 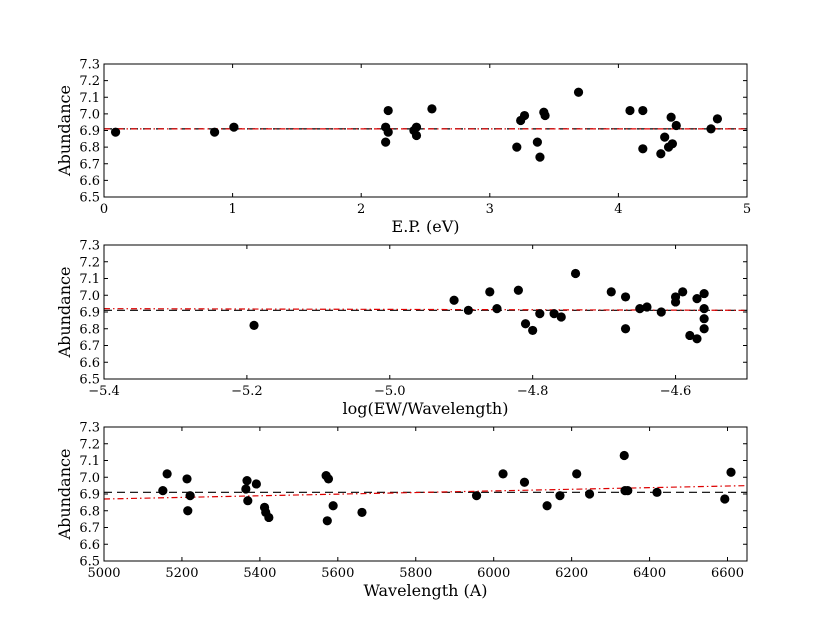 I want to click on ep-y-axis-label: Abundance, so click(x=64, y=131).